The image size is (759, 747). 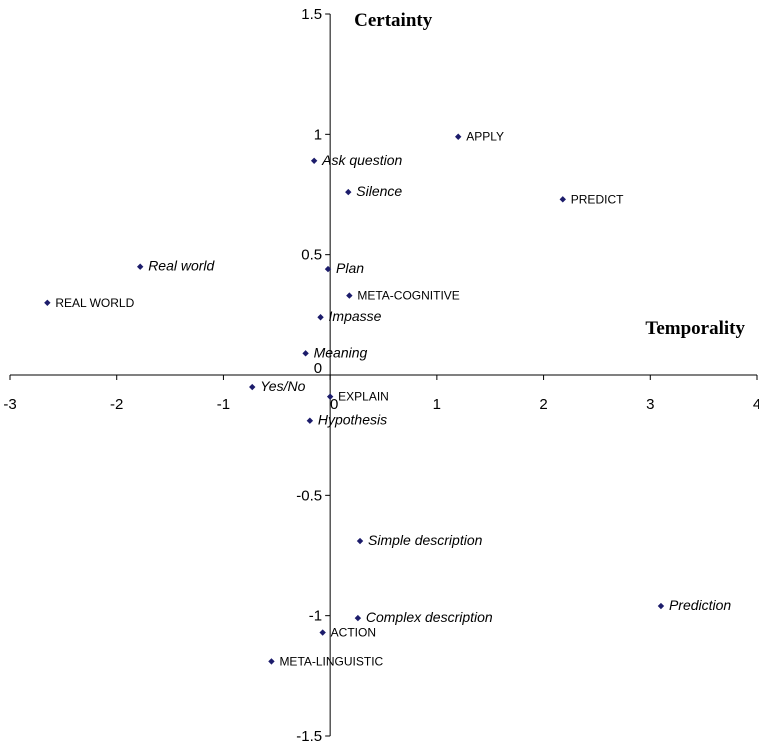 I want to click on point-label: META-COGNITIVE, so click(x=408, y=296).